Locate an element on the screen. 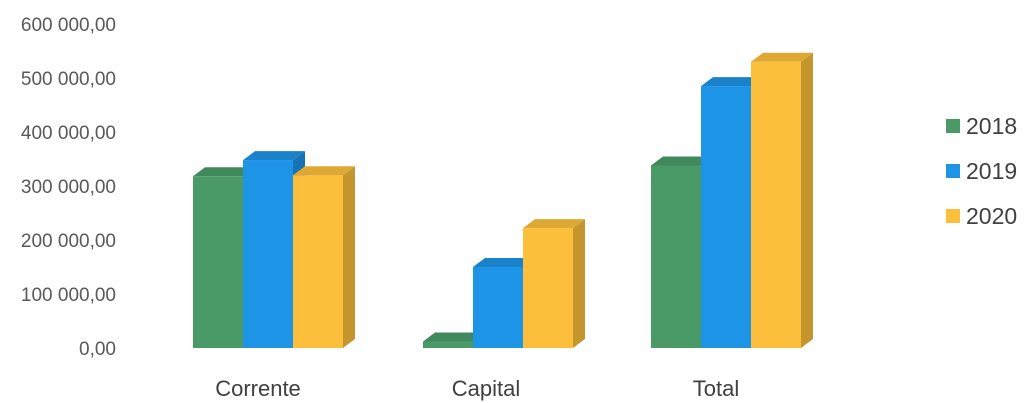 The width and height of the screenshot is (1030, 403). legend-label: 2019 is located at coordinates (991, 171).